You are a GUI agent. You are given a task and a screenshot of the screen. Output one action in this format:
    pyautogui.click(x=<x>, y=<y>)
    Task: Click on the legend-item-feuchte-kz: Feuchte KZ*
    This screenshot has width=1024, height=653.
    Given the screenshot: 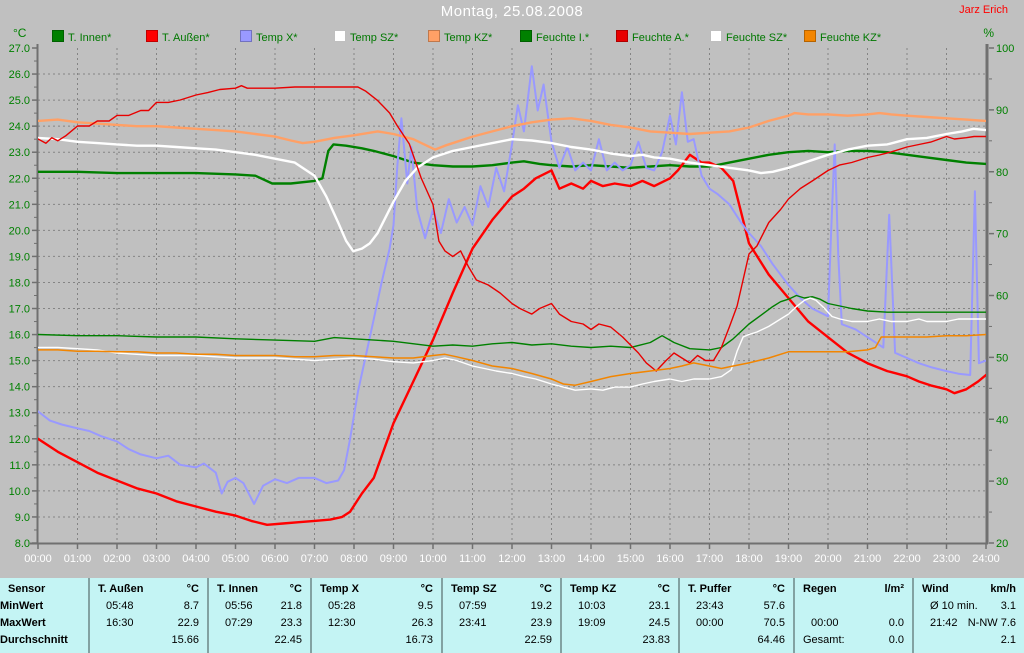 What is the action you would take?
    pyautogui.click(x=842, y=36)
    